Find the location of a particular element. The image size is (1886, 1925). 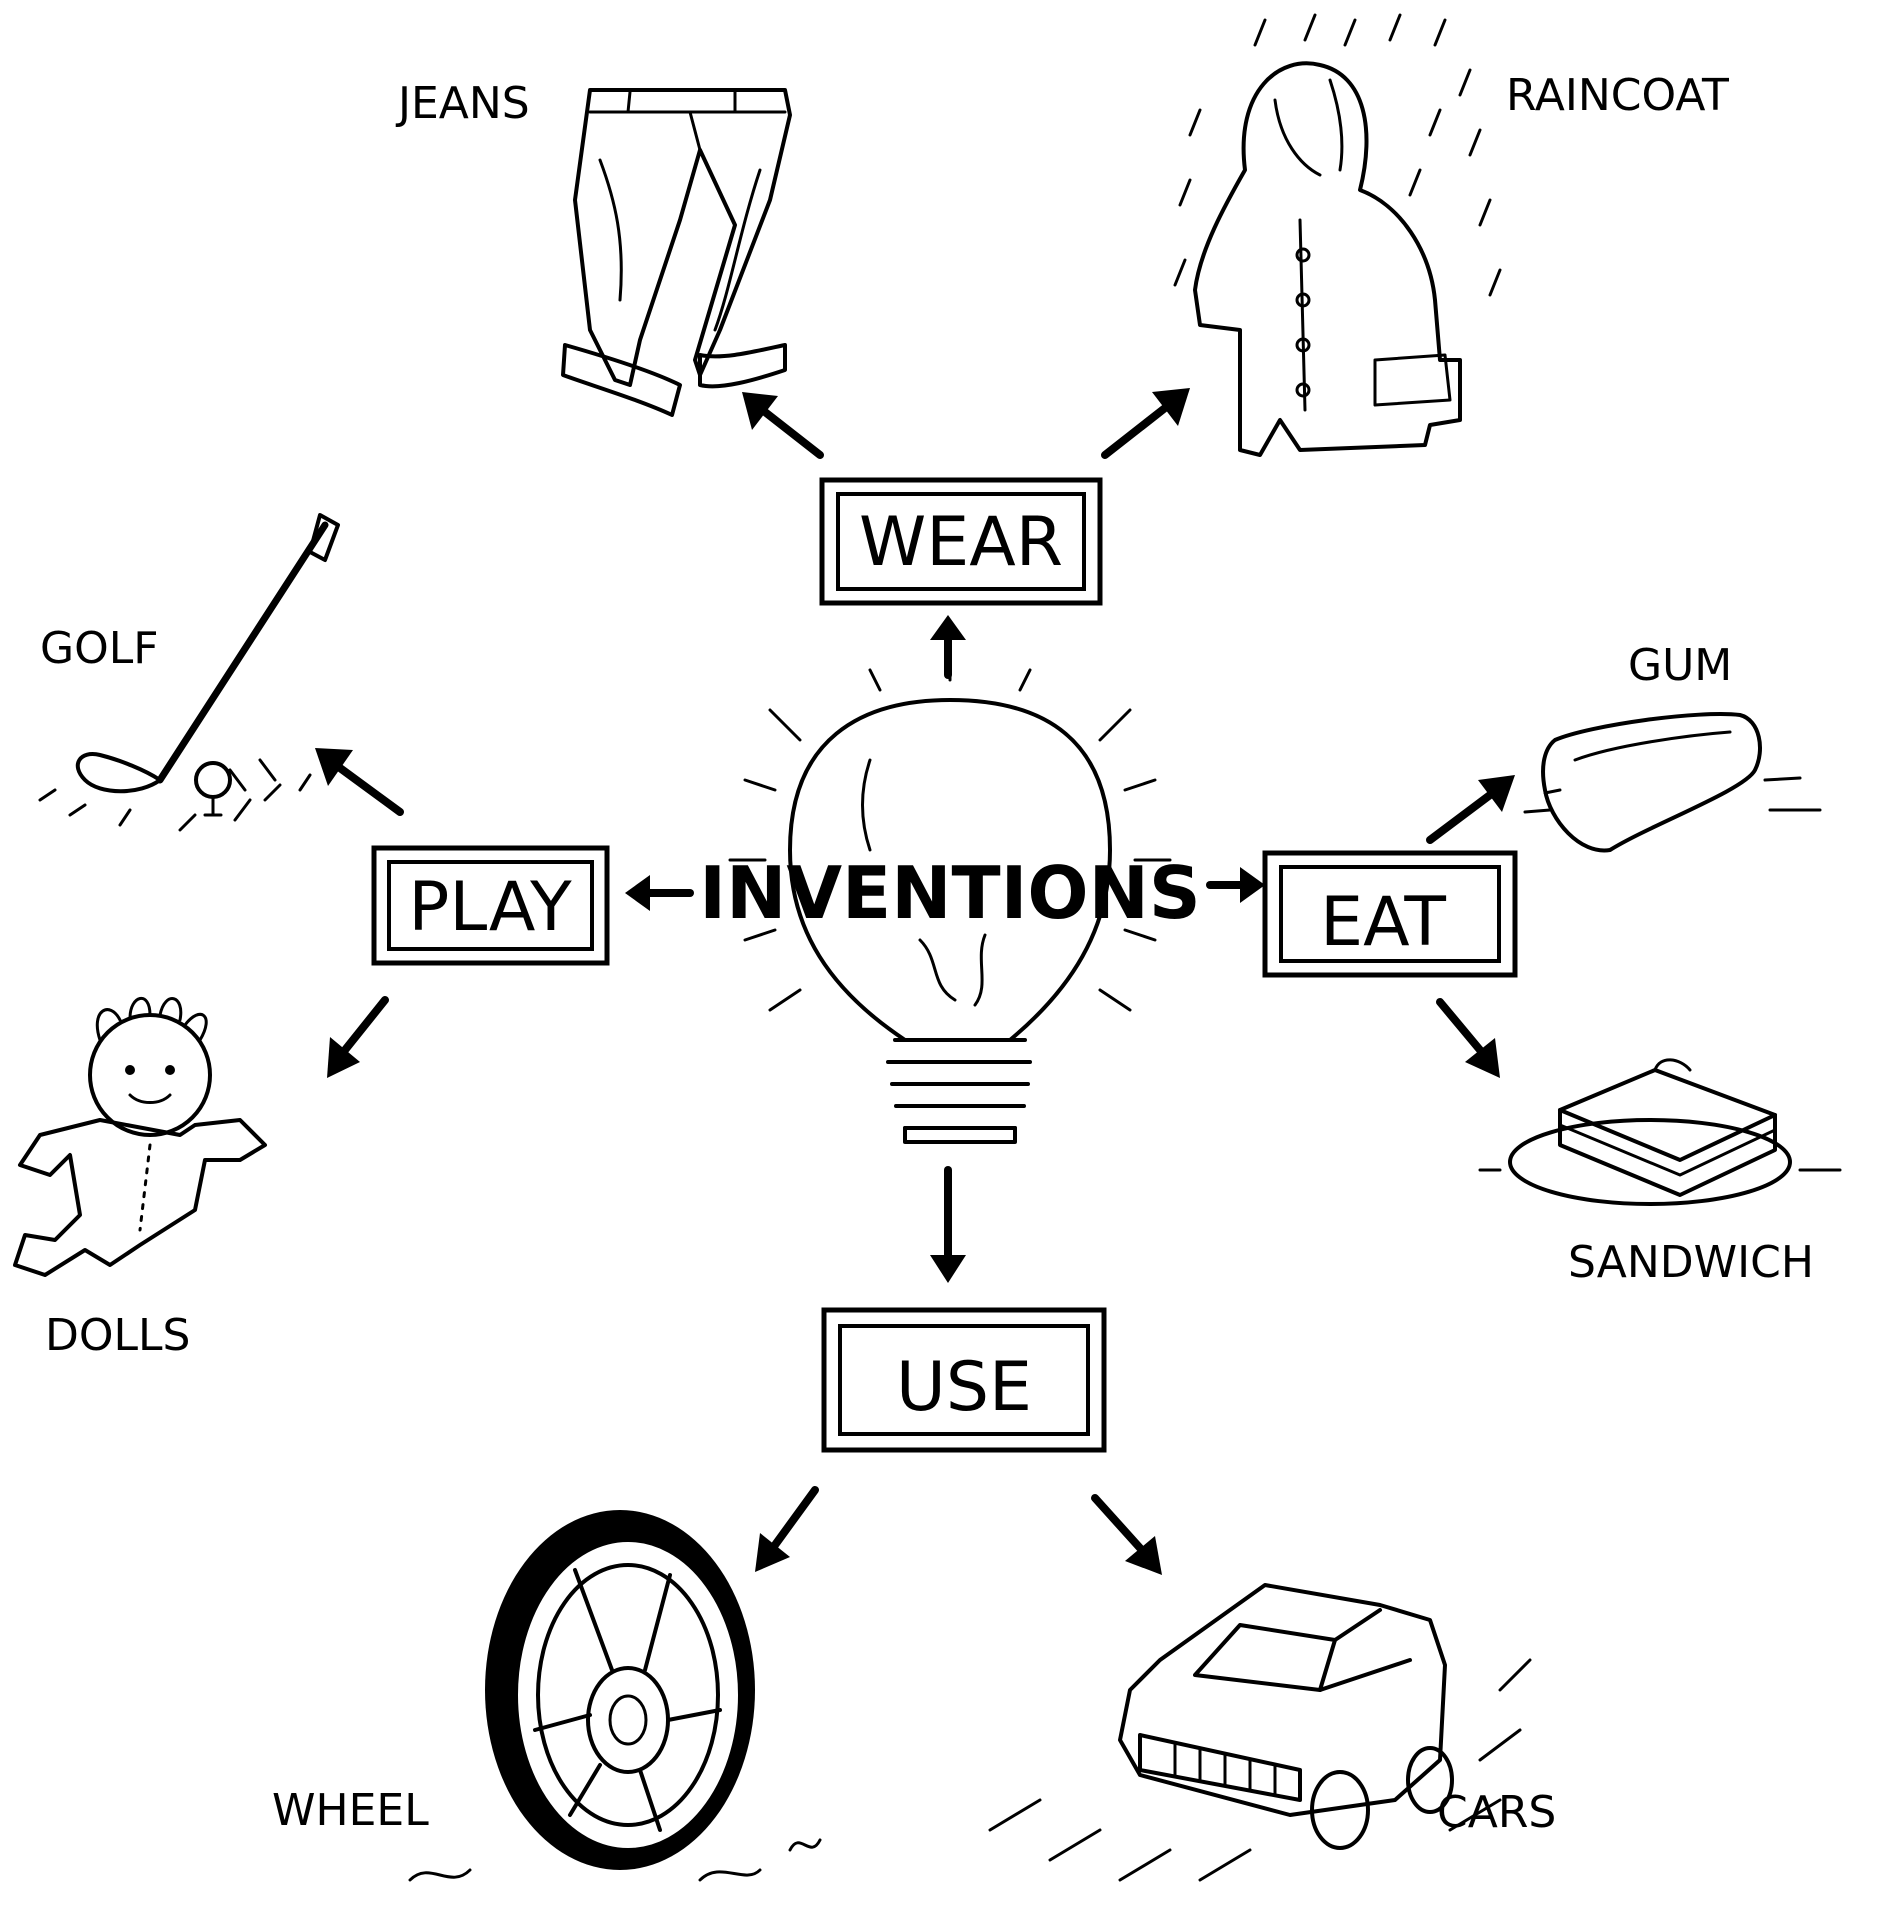

item-label-wheel: WHEEL is located at coordinates (350, 1810).